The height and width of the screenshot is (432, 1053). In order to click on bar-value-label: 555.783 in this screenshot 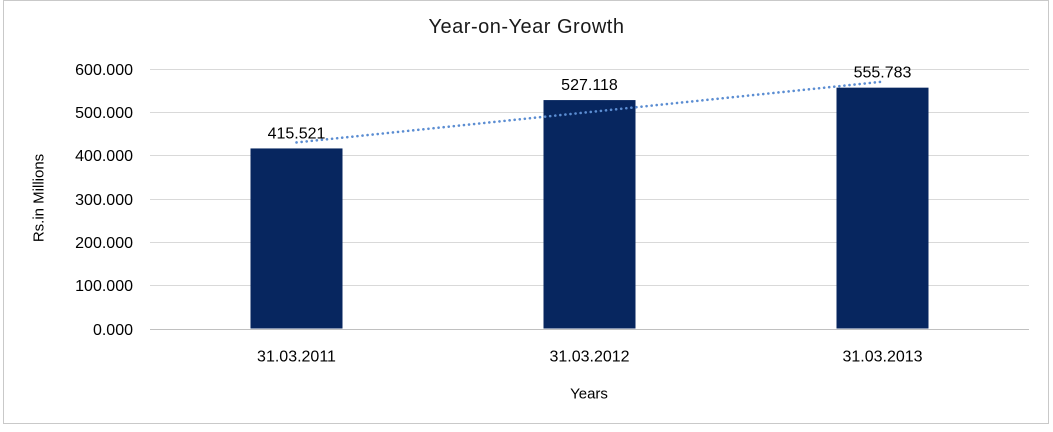, I will do `click(883, 73)`.